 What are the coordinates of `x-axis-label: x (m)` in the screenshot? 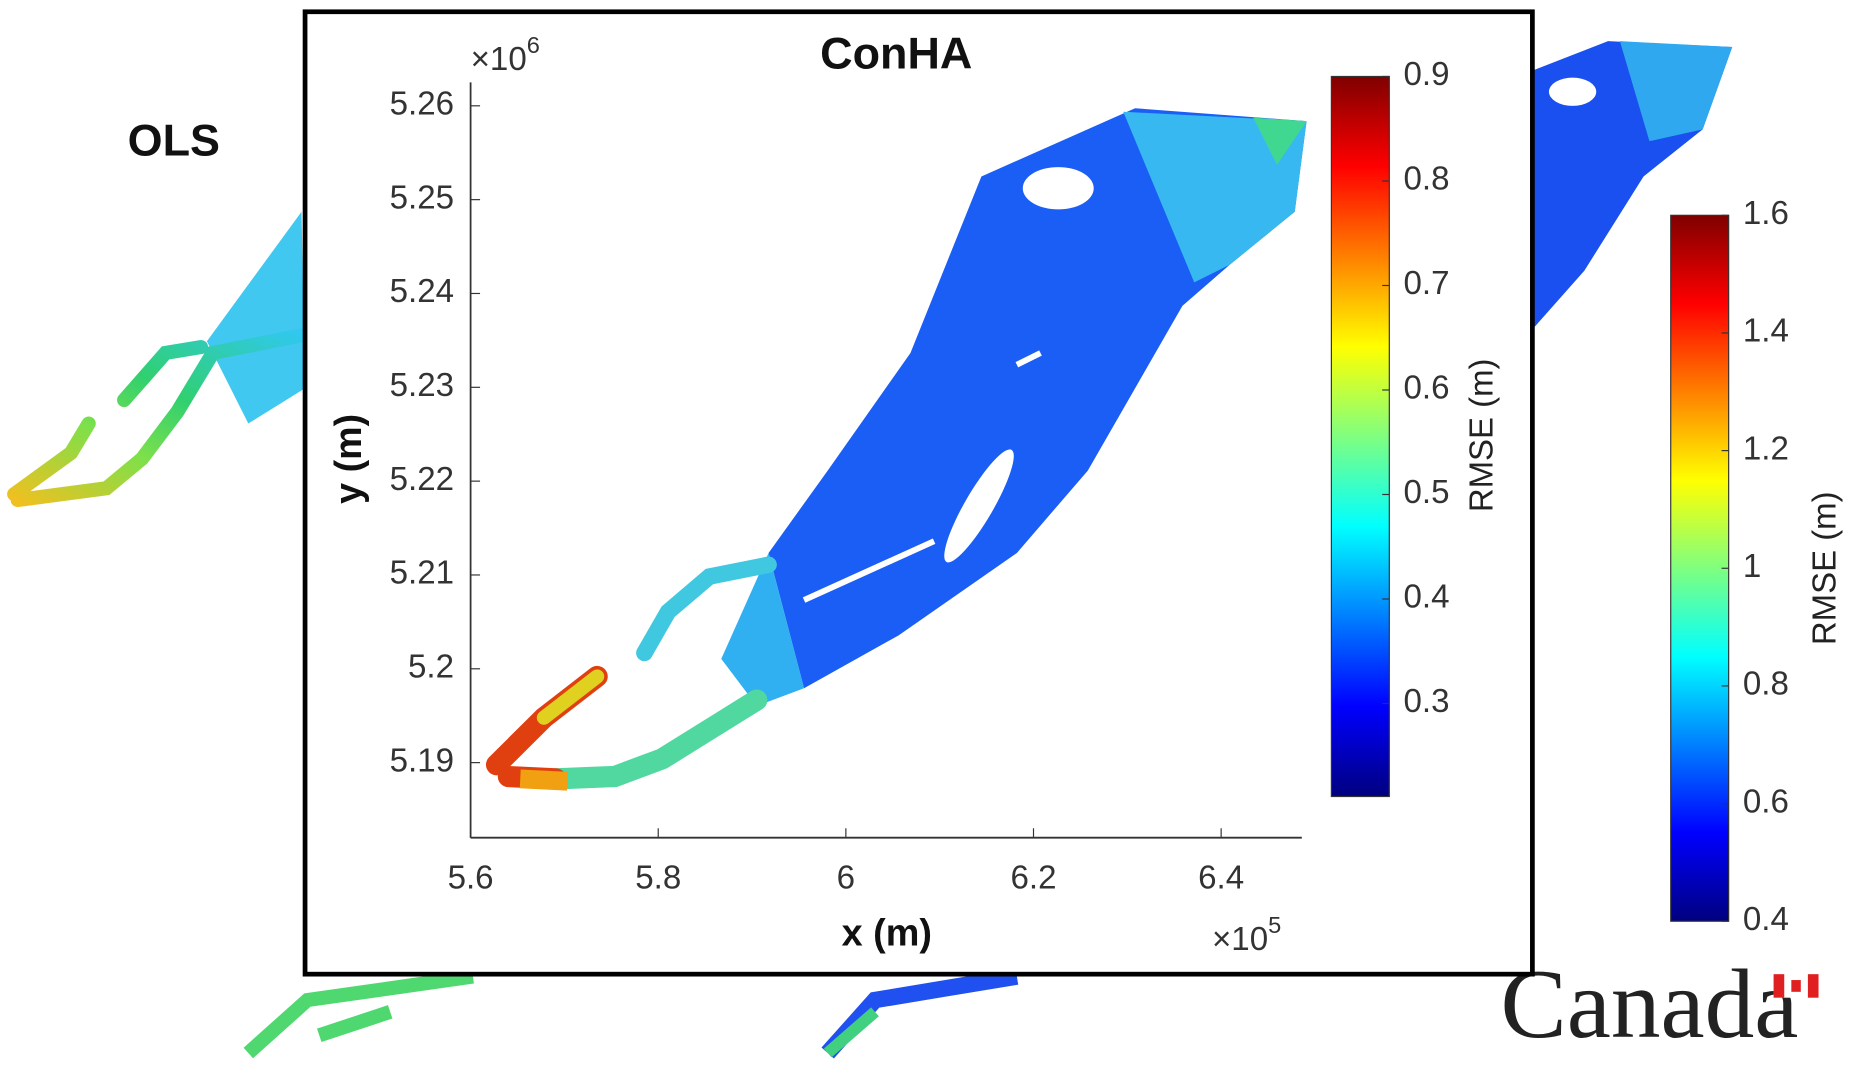 It's located at (887, 932).